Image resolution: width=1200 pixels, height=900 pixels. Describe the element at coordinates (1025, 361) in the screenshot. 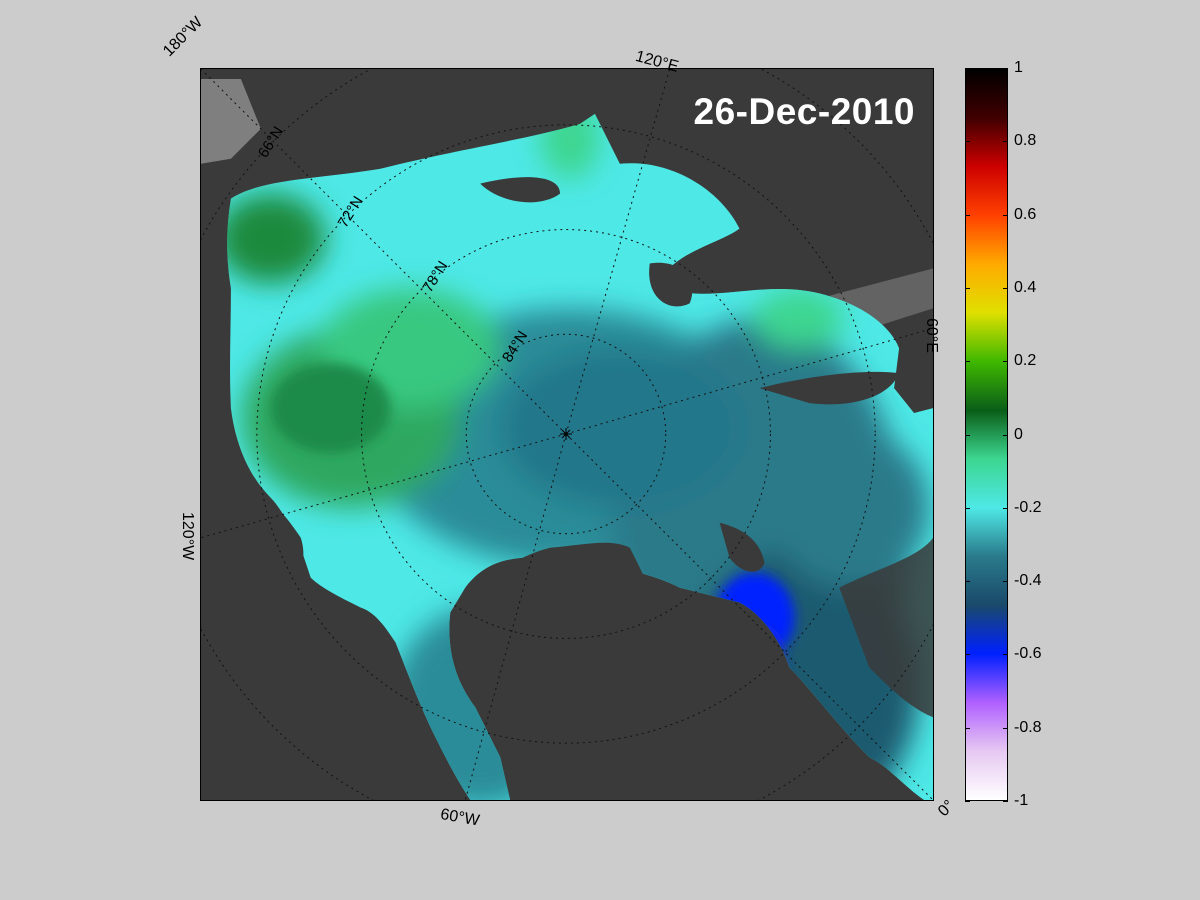

I see `colorbar-tick-label: 0.2` at that location.